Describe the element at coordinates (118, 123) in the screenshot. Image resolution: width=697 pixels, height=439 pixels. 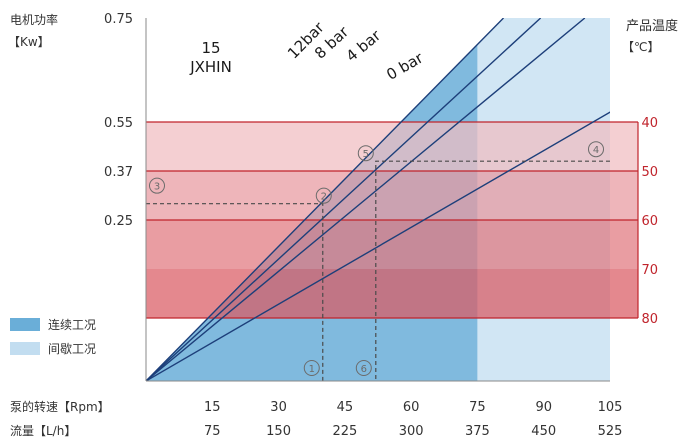
I see `left-tick-label: 0.55` at that location.